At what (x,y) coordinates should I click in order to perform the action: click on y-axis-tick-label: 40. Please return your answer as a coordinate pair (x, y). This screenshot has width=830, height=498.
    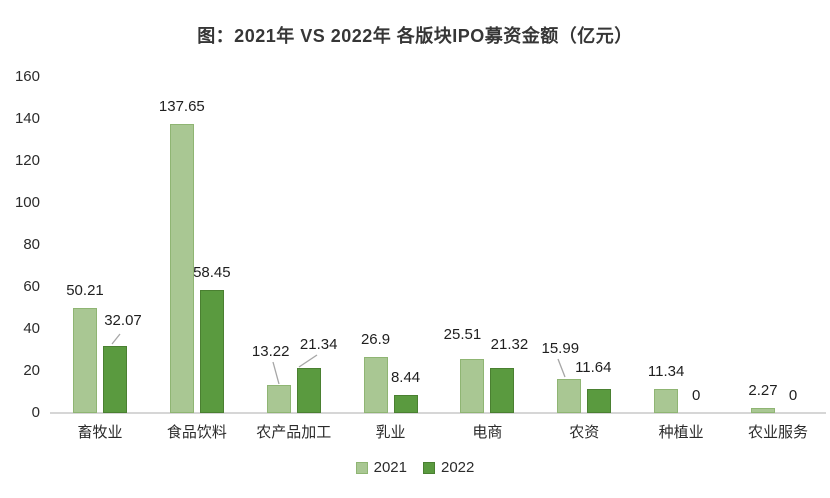
    Looking at the image, I should click on (31, 328).